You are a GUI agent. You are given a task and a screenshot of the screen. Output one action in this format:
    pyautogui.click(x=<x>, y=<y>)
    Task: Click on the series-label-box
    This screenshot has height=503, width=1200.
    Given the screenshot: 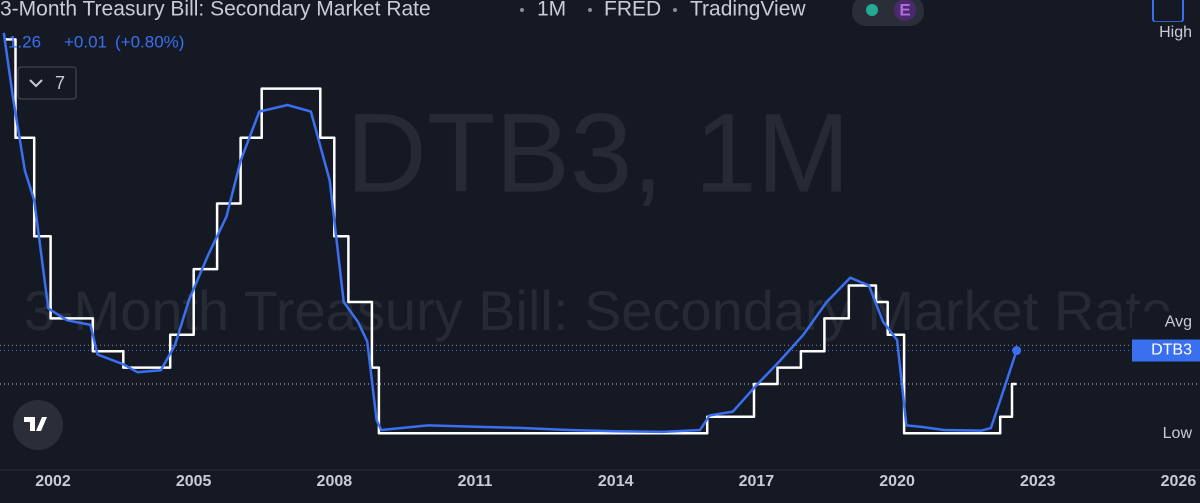 What is the action you would take?
    pyautogui.click(x=1166, y=350)
    